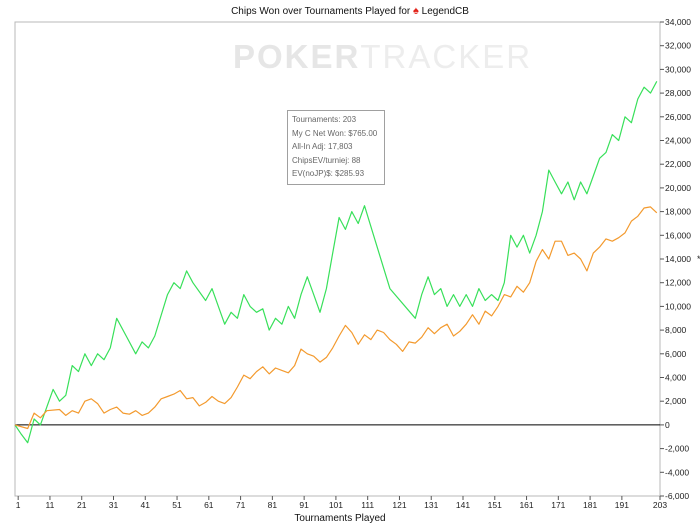 This screenshot has width=700, height=525. I want to click on player-name: LegendCB, so click(445, 11).